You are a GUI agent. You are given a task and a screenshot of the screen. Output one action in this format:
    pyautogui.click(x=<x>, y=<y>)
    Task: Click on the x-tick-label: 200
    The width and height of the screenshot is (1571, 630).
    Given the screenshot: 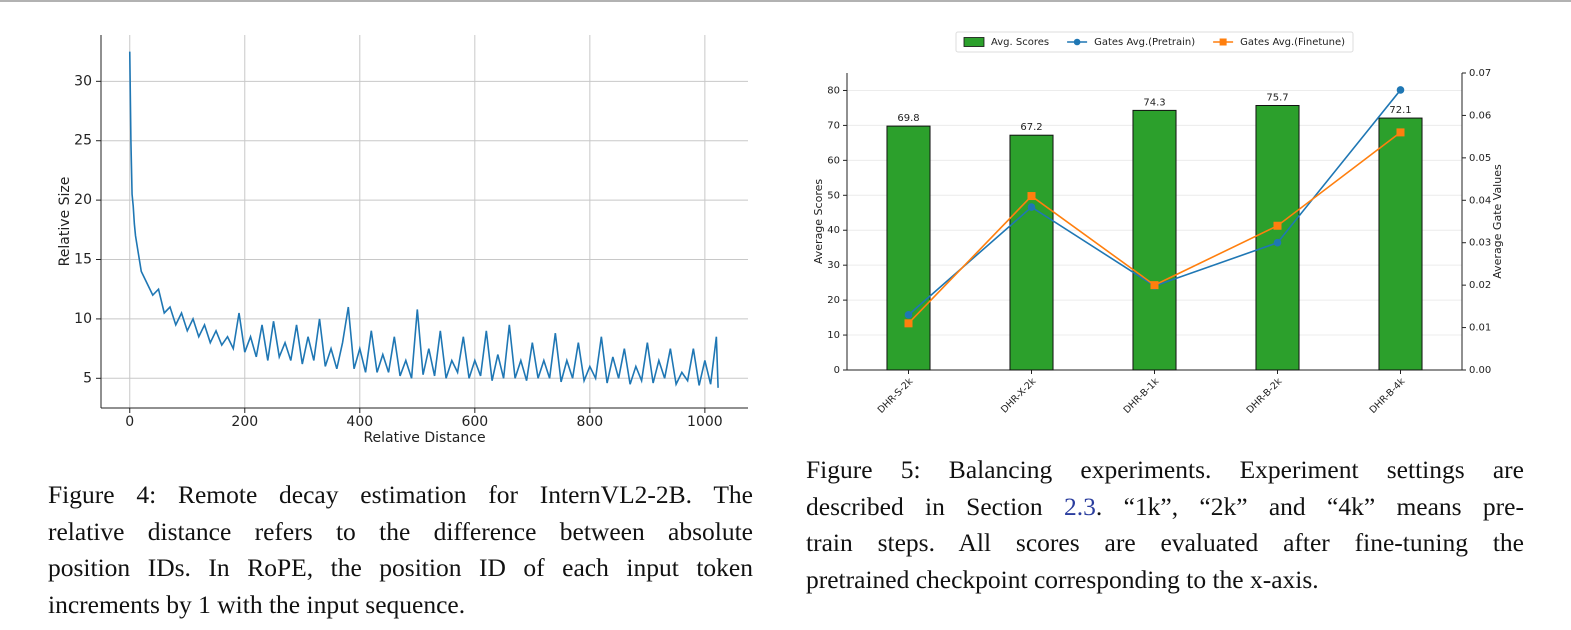 What is the action you would take?
    pyautogui.click(x=244, y=422)
    